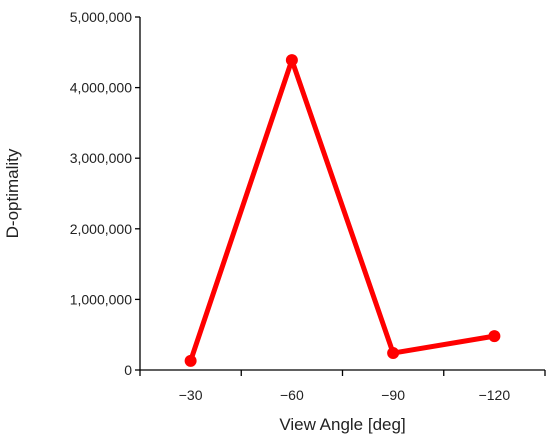 This screenshot has height=439, width=550. Describe the element at coordinates (12, 193) in the screenshot. I see `y-axis-title: D-optimality` at that location.